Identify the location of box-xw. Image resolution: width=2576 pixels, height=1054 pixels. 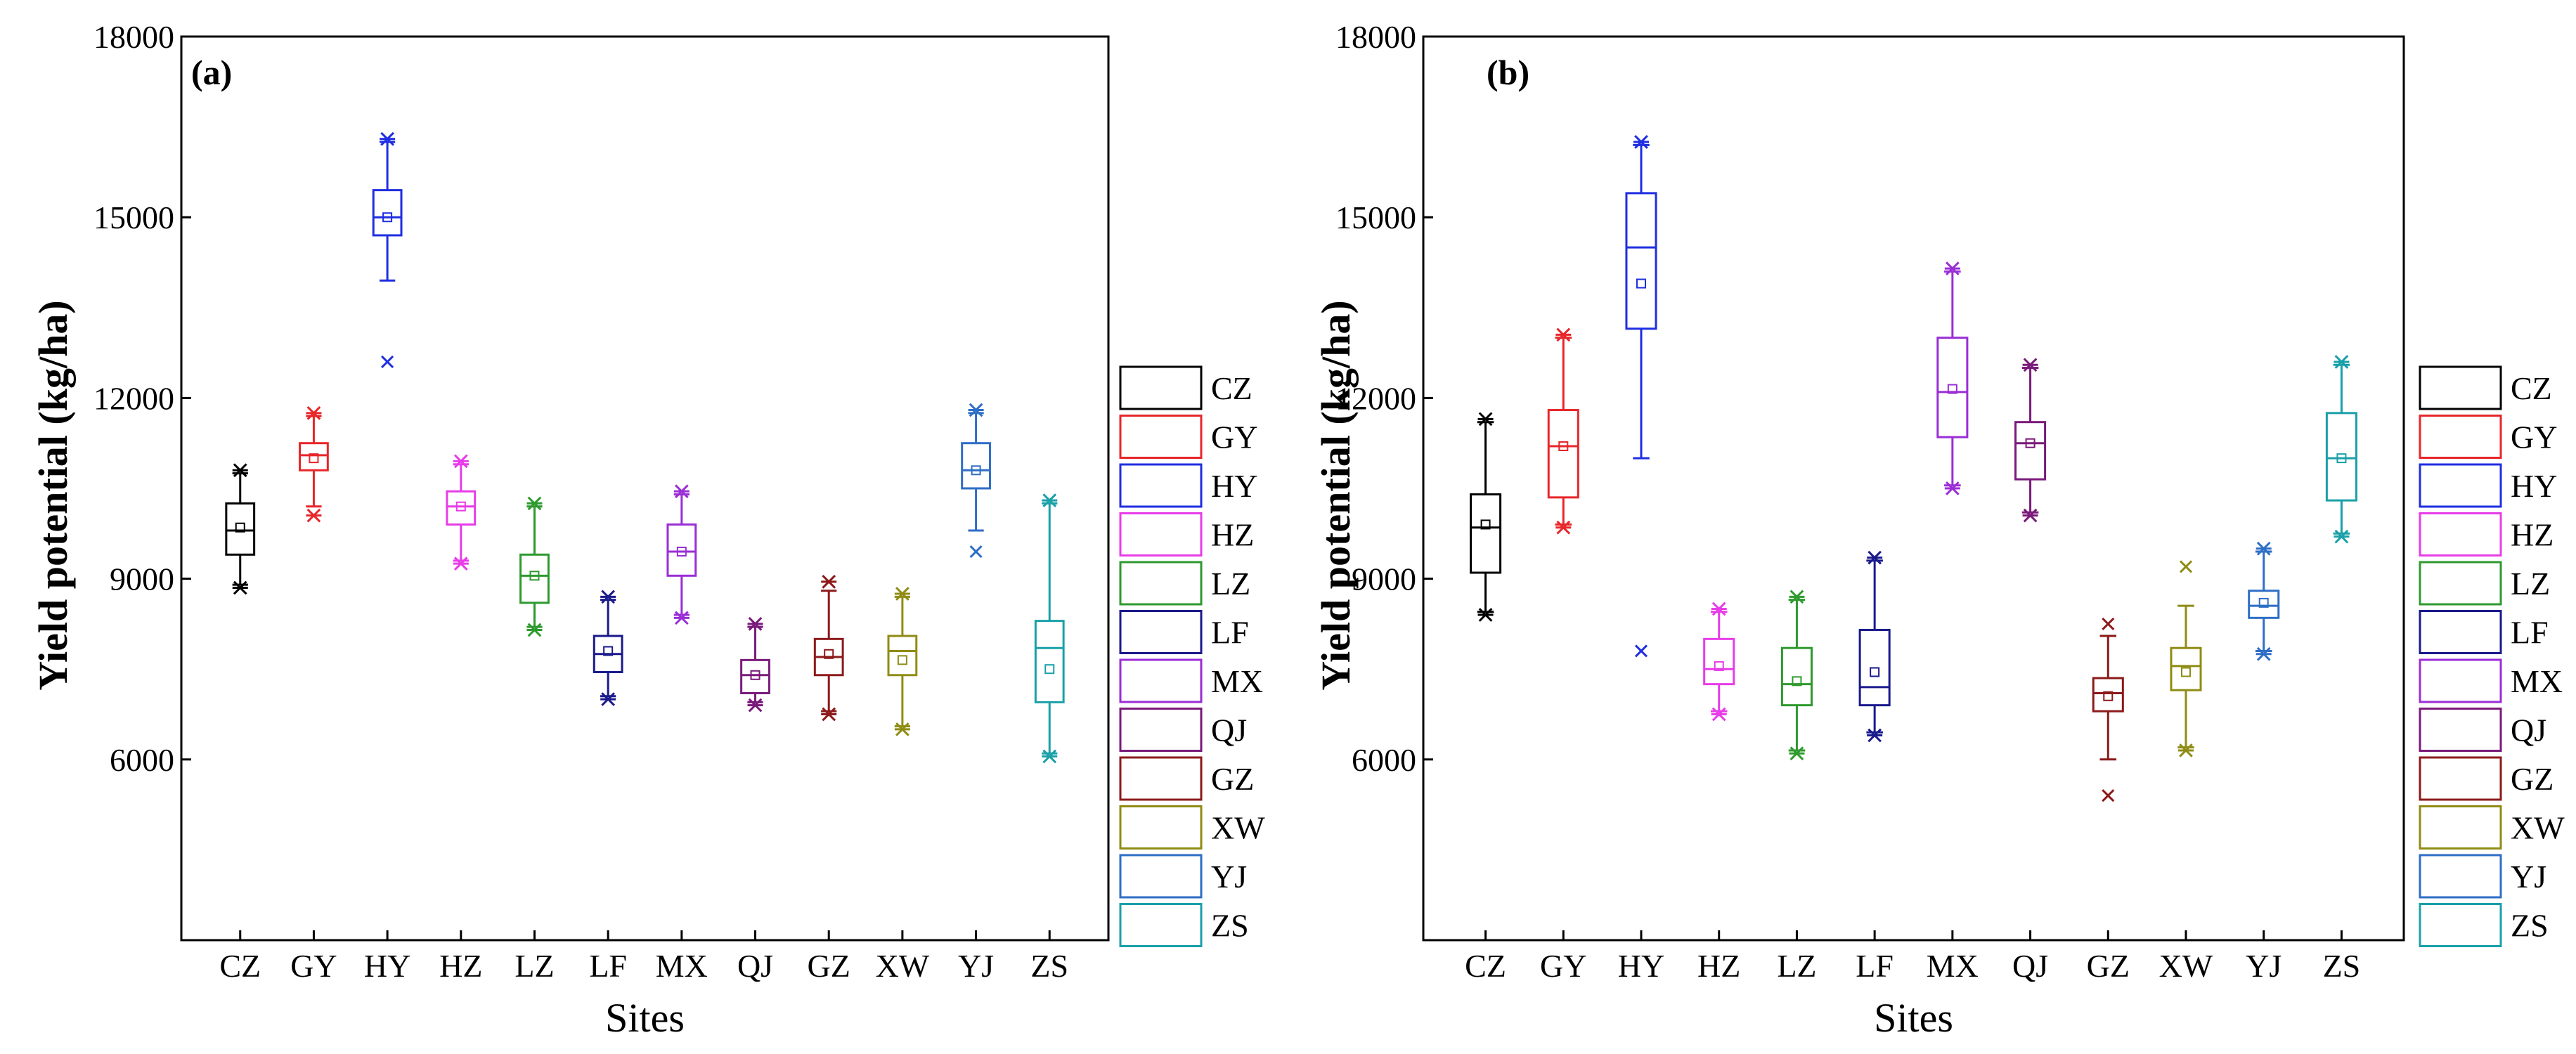
(2186, 658).